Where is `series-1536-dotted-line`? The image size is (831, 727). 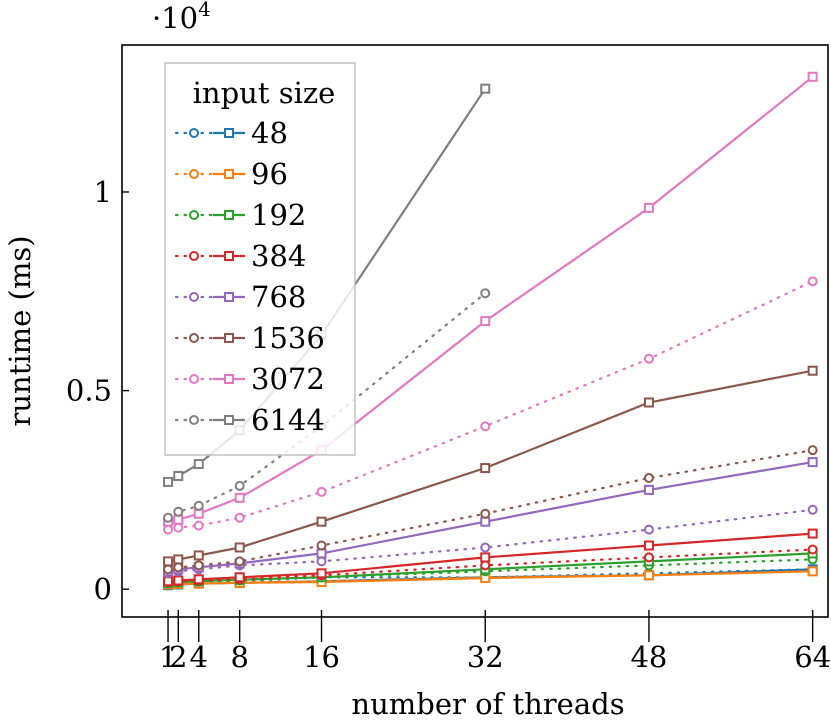
series-1536-dotted-line is located at coordinates (490, 510).